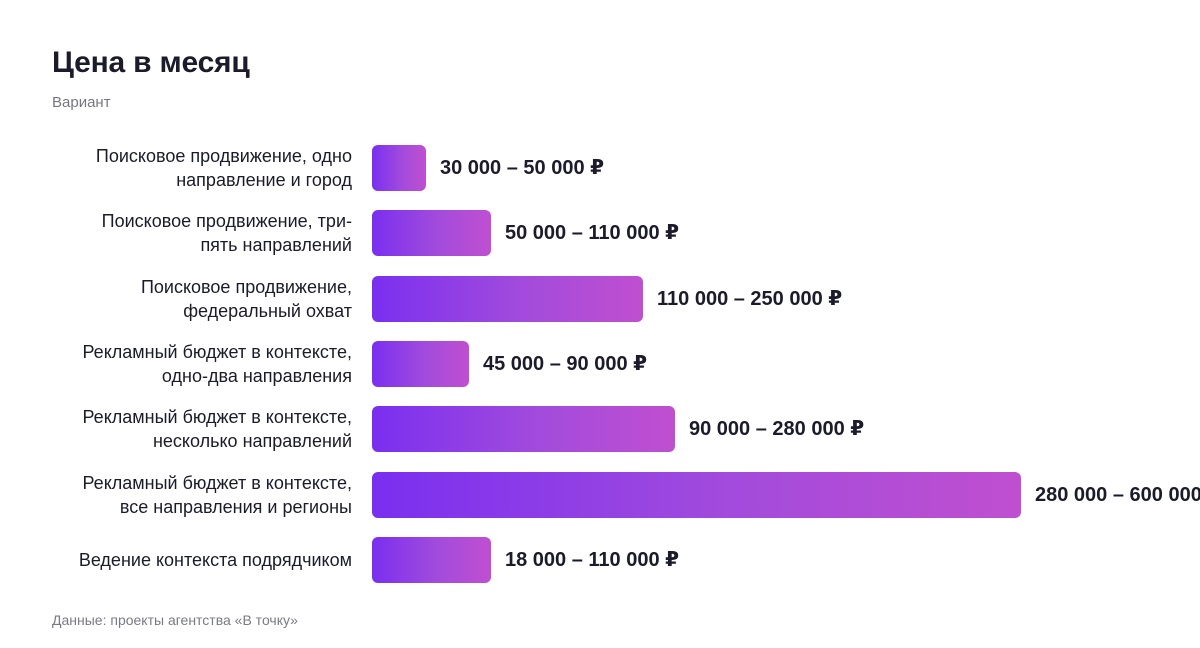 This screenshot has height=648, width=1200. What do you see at coordinates (592, 559) in the screenshot?
I see `data-label: 18 000 – 110 000 ₽` at bounding box center [592, 559].